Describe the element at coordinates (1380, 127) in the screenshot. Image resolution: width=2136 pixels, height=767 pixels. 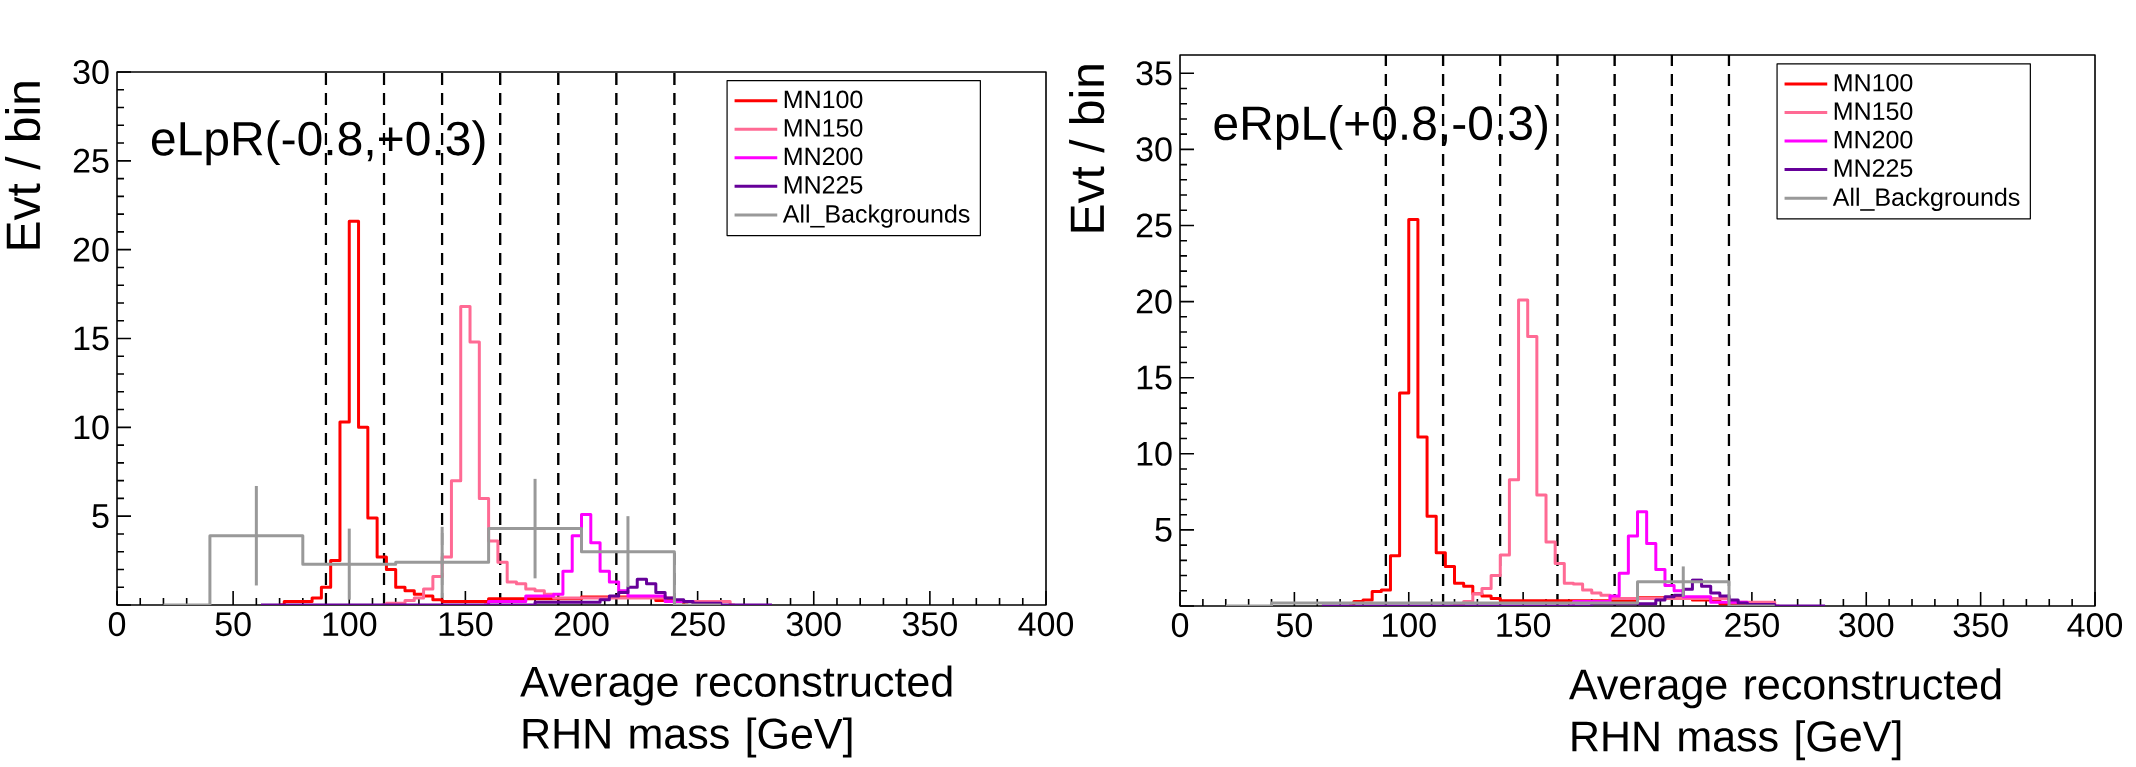
I see `text: eRpL(+0.8,-0.3)` at that location.